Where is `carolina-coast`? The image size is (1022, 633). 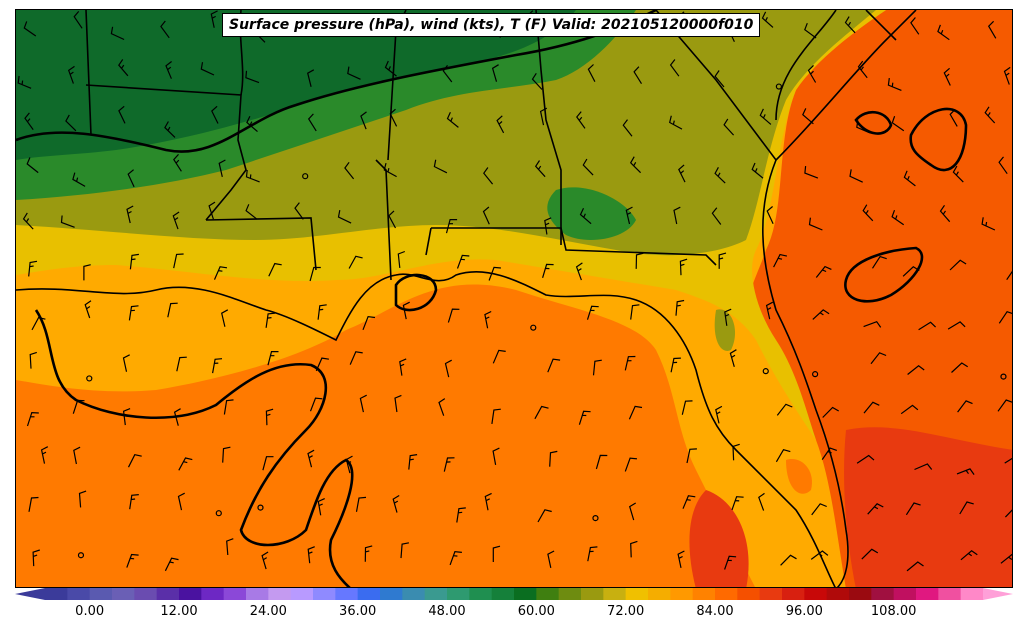 carolina-coast is located at coordinates (846, 85).